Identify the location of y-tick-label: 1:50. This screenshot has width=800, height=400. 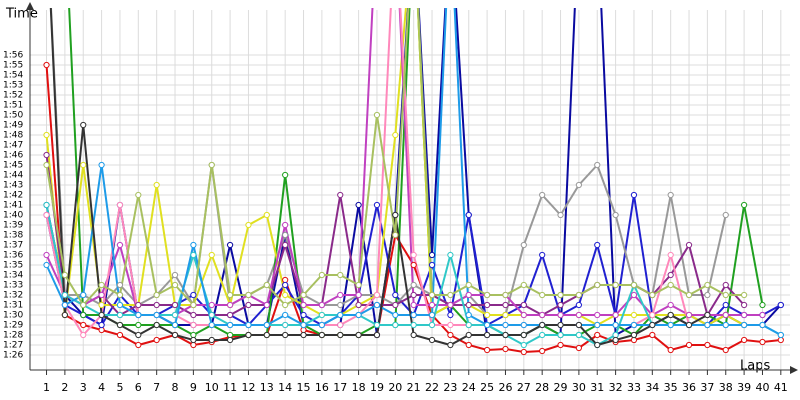
(13, 116).